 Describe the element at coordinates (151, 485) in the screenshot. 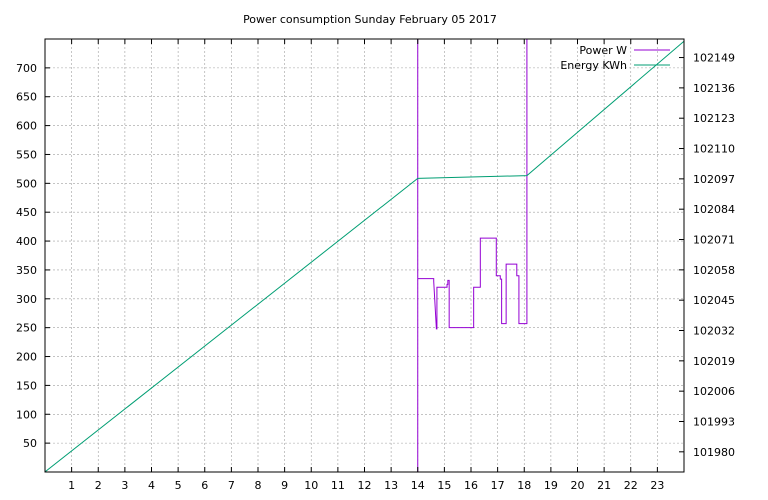

I see `x-tick-label: 4` at that location.